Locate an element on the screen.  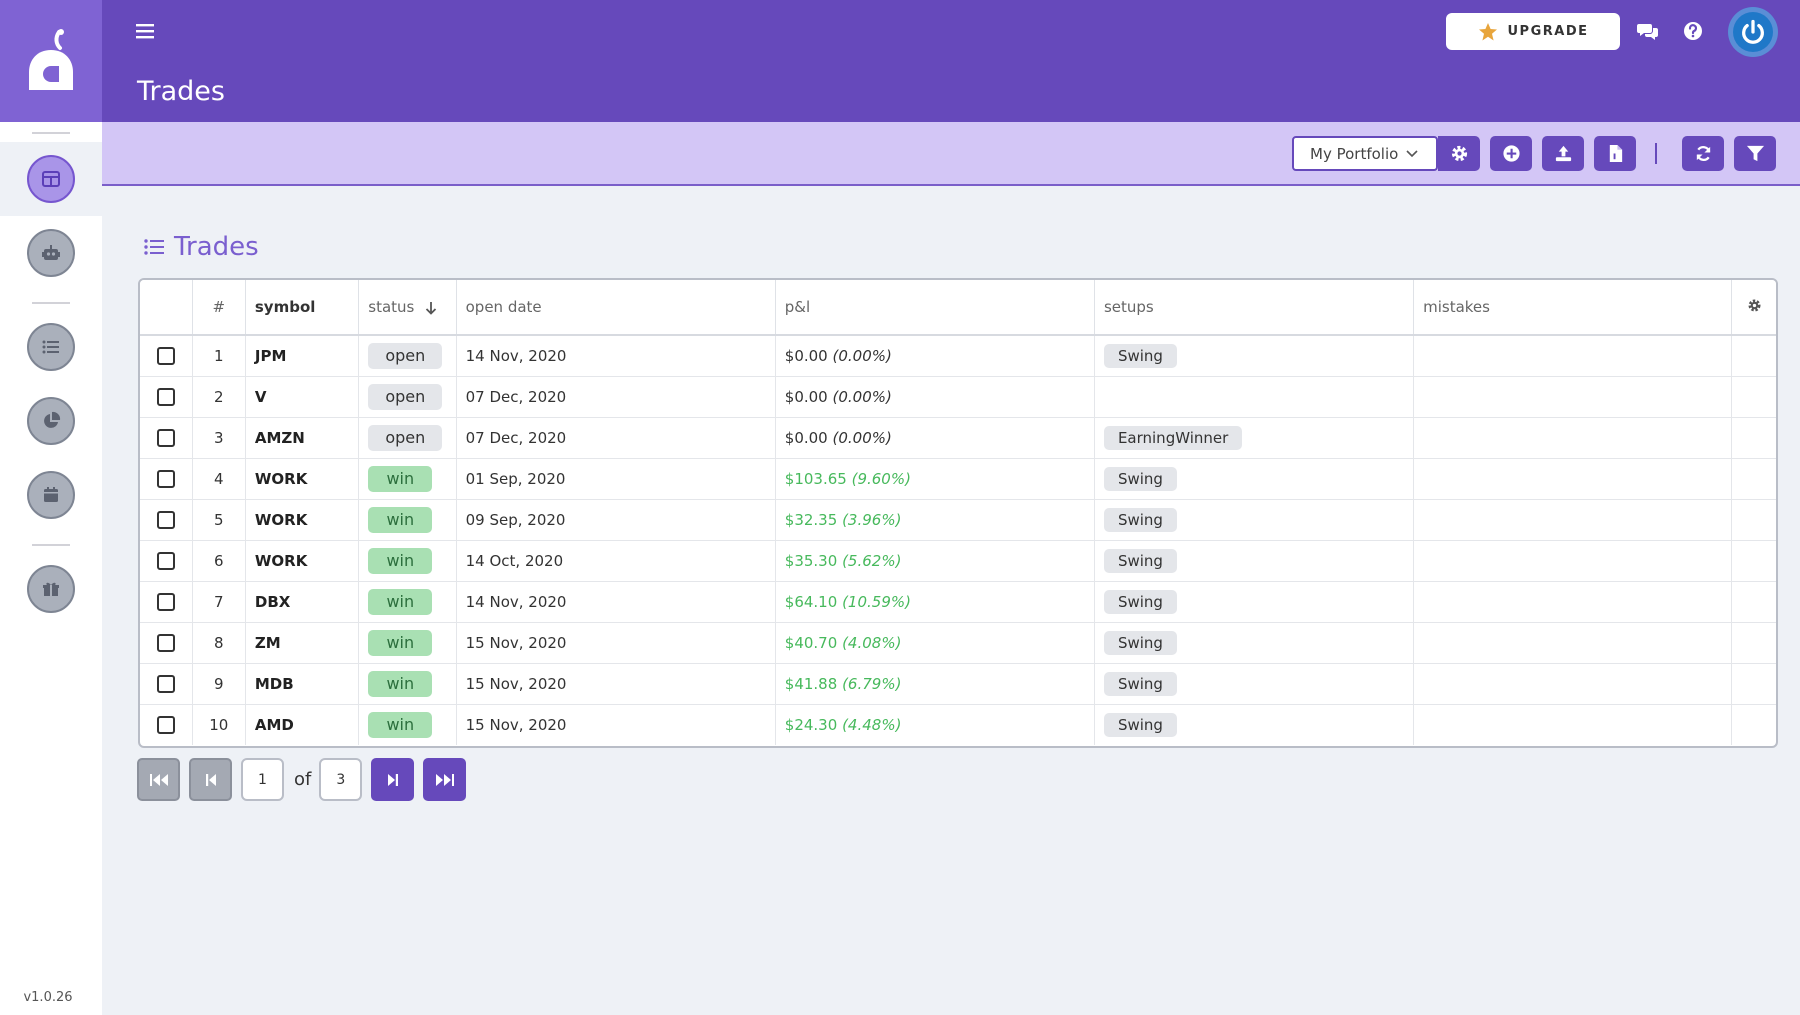
trade-symbol: JPM is located at coordinates (302, 356).